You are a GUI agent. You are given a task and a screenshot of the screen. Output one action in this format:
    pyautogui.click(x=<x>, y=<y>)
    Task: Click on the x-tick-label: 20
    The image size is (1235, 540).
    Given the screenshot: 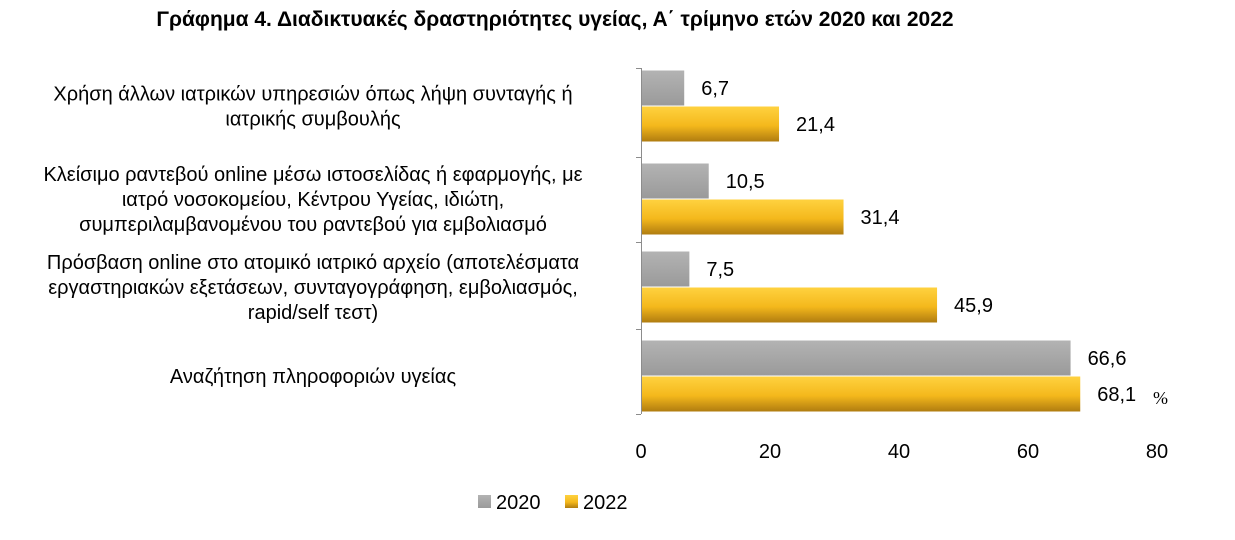 What is the action you would take?
    pyautogui.click(x=770, y=452)
    